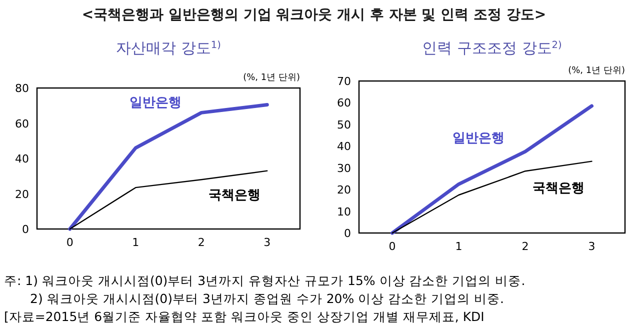 This screenshot has height=334, width=628. I want to click on y-tick-label: 50, so click(344, 125).